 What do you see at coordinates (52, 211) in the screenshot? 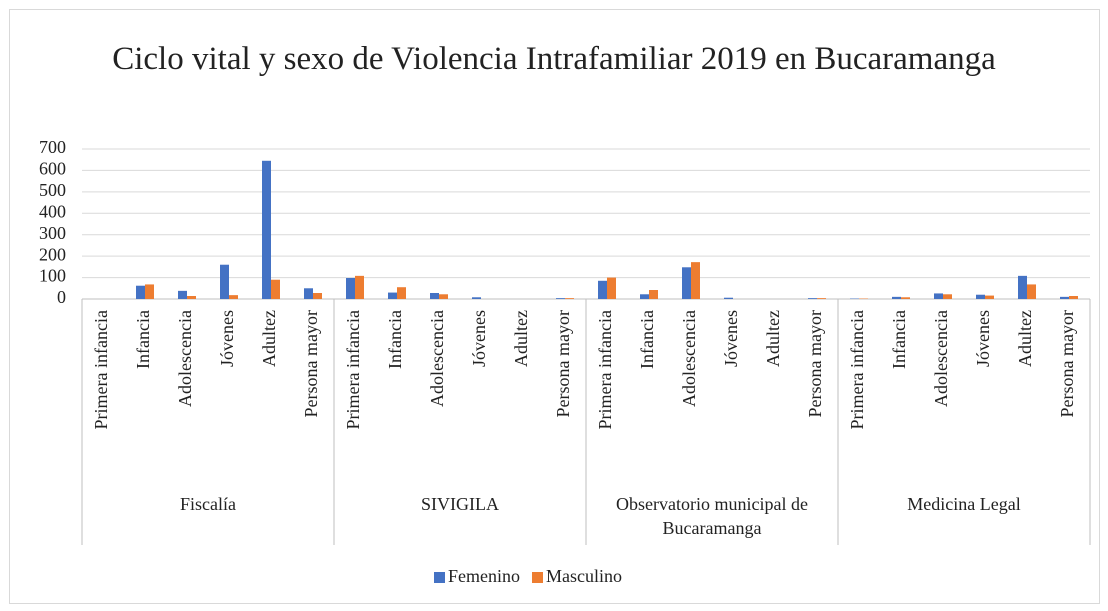
I see `y-tick-label: 400` at bounding box center [52, 211].